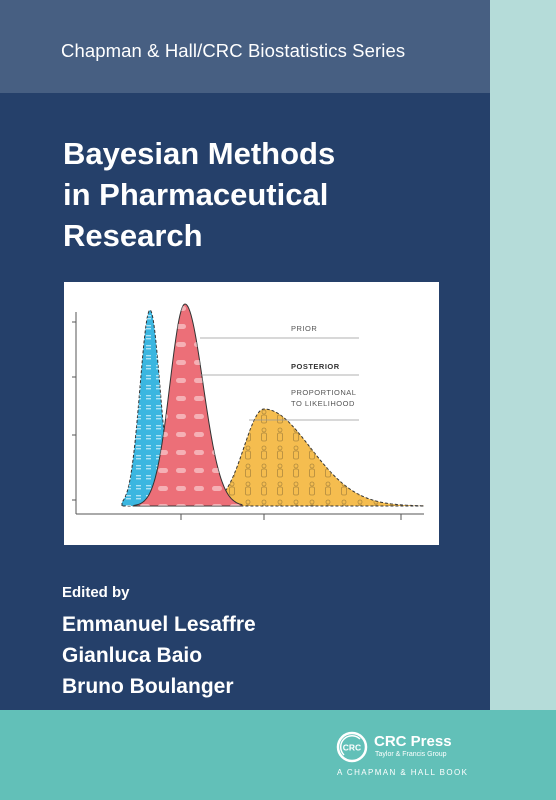  Describe the element at coordinates (148, 686) in the screenshot. I see `editor-name: Bruno Boulanger` at that location.